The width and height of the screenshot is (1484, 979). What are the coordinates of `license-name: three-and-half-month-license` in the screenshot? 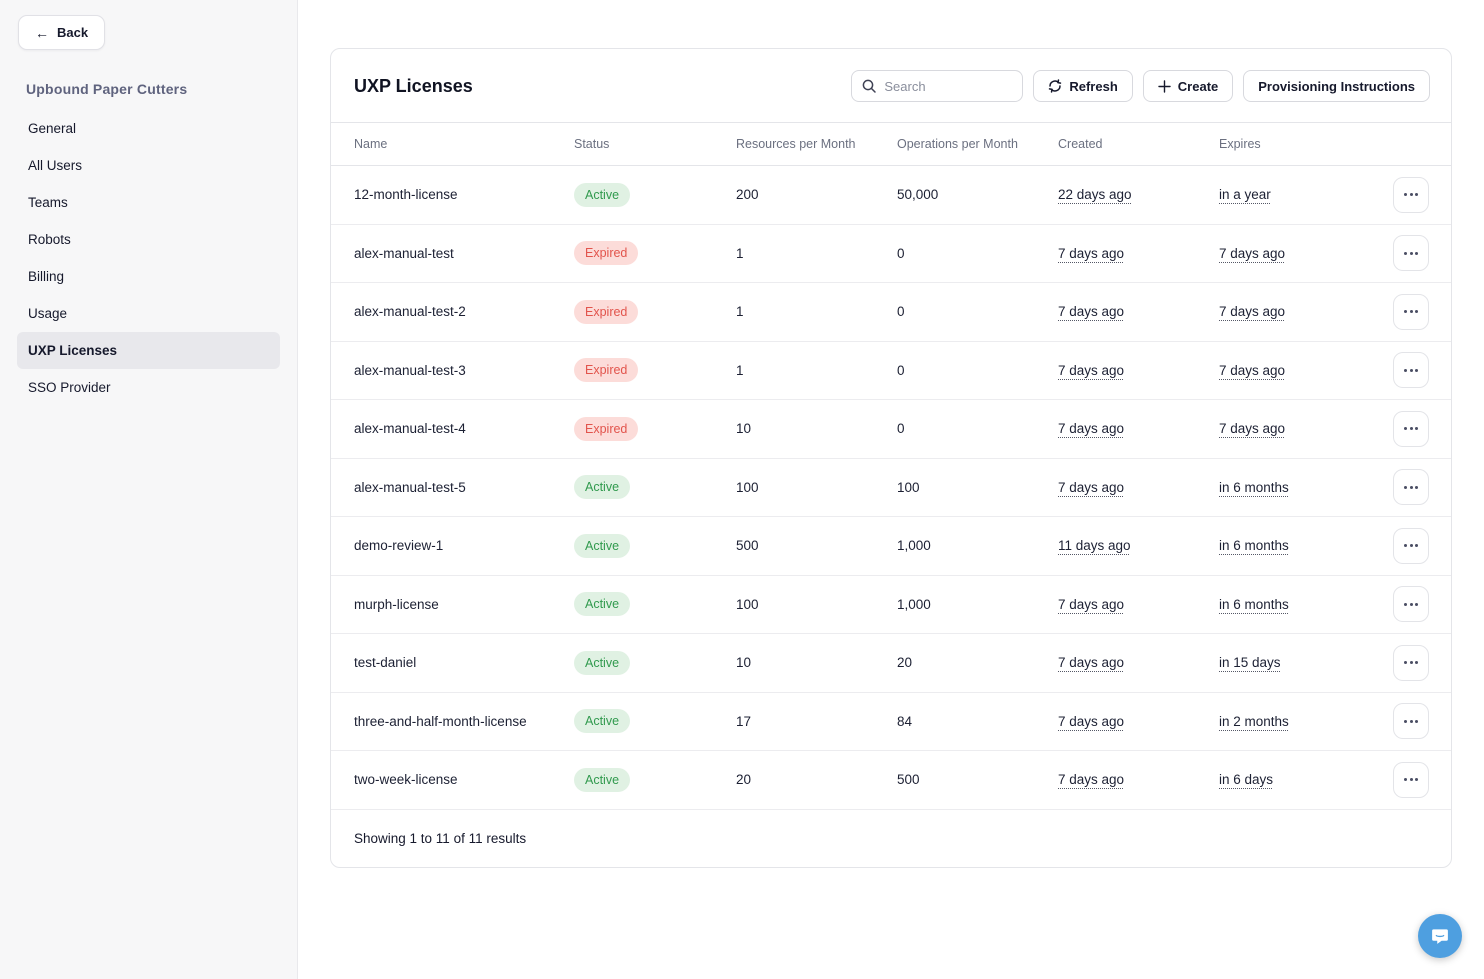 It's located at (440, 721).